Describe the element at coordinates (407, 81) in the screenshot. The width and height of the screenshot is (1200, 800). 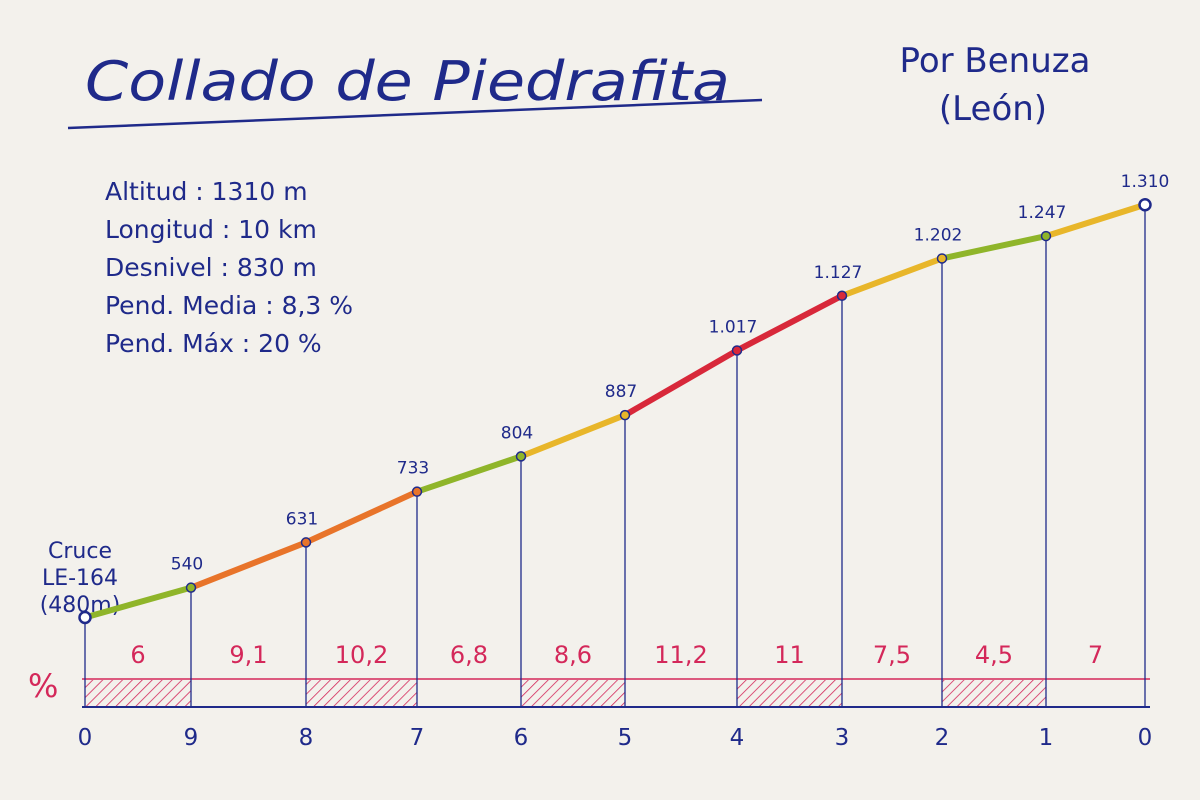
I see `page-title: Collado de Piedrafita` at that location.